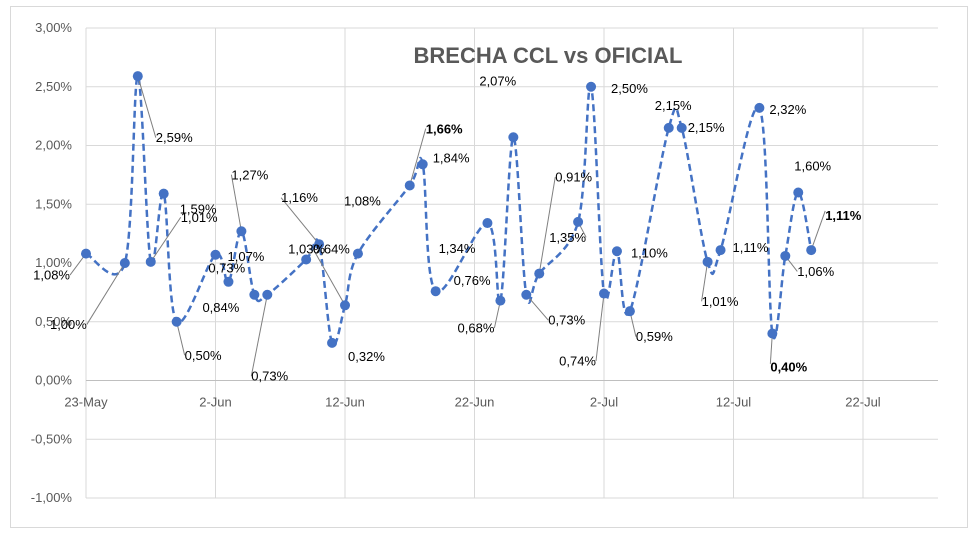 This screenshot has width=980, height=543. What do you see at coordinates (497, 80) in the screenshot?
I see `data-label: 2,07%` at bounding box center [497, 80].